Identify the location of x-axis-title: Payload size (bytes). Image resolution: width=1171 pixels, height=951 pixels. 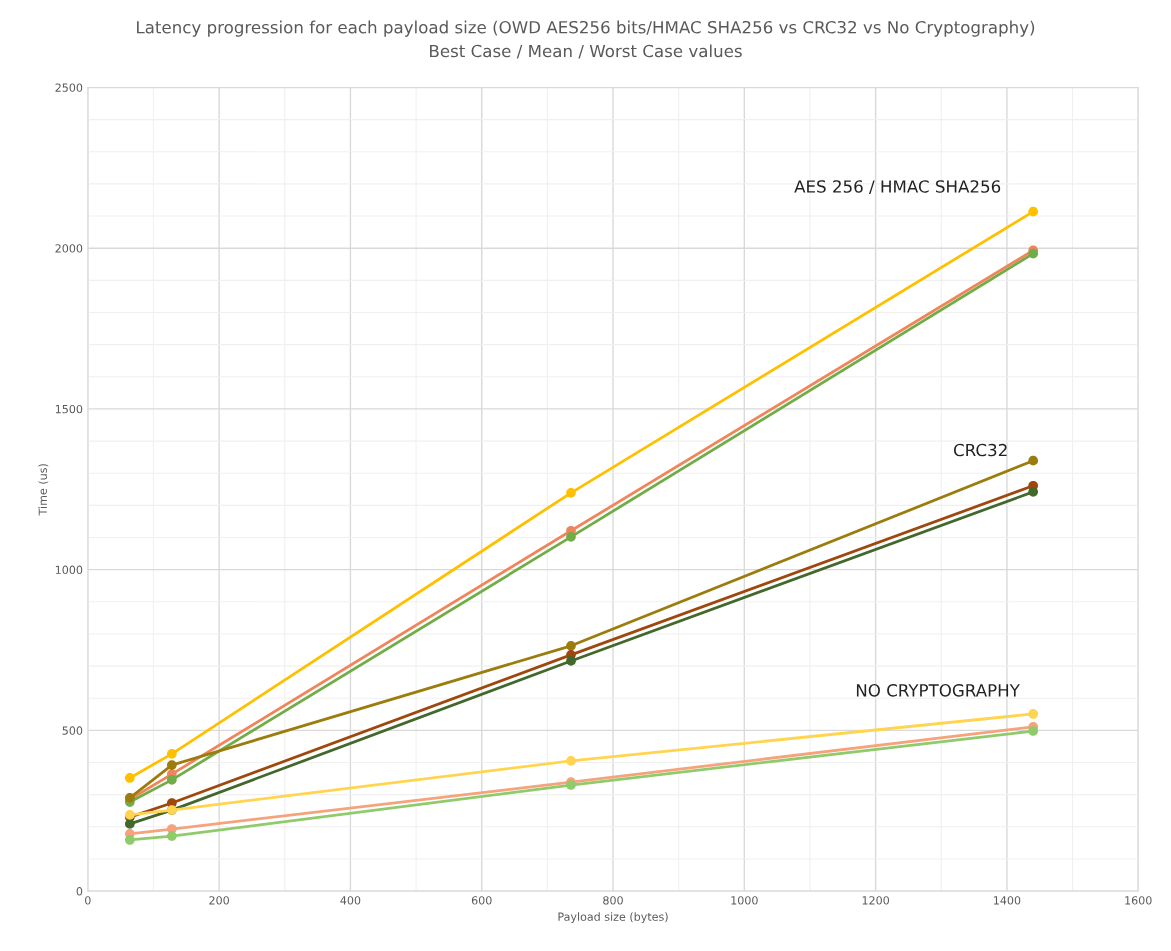
(613, 918).